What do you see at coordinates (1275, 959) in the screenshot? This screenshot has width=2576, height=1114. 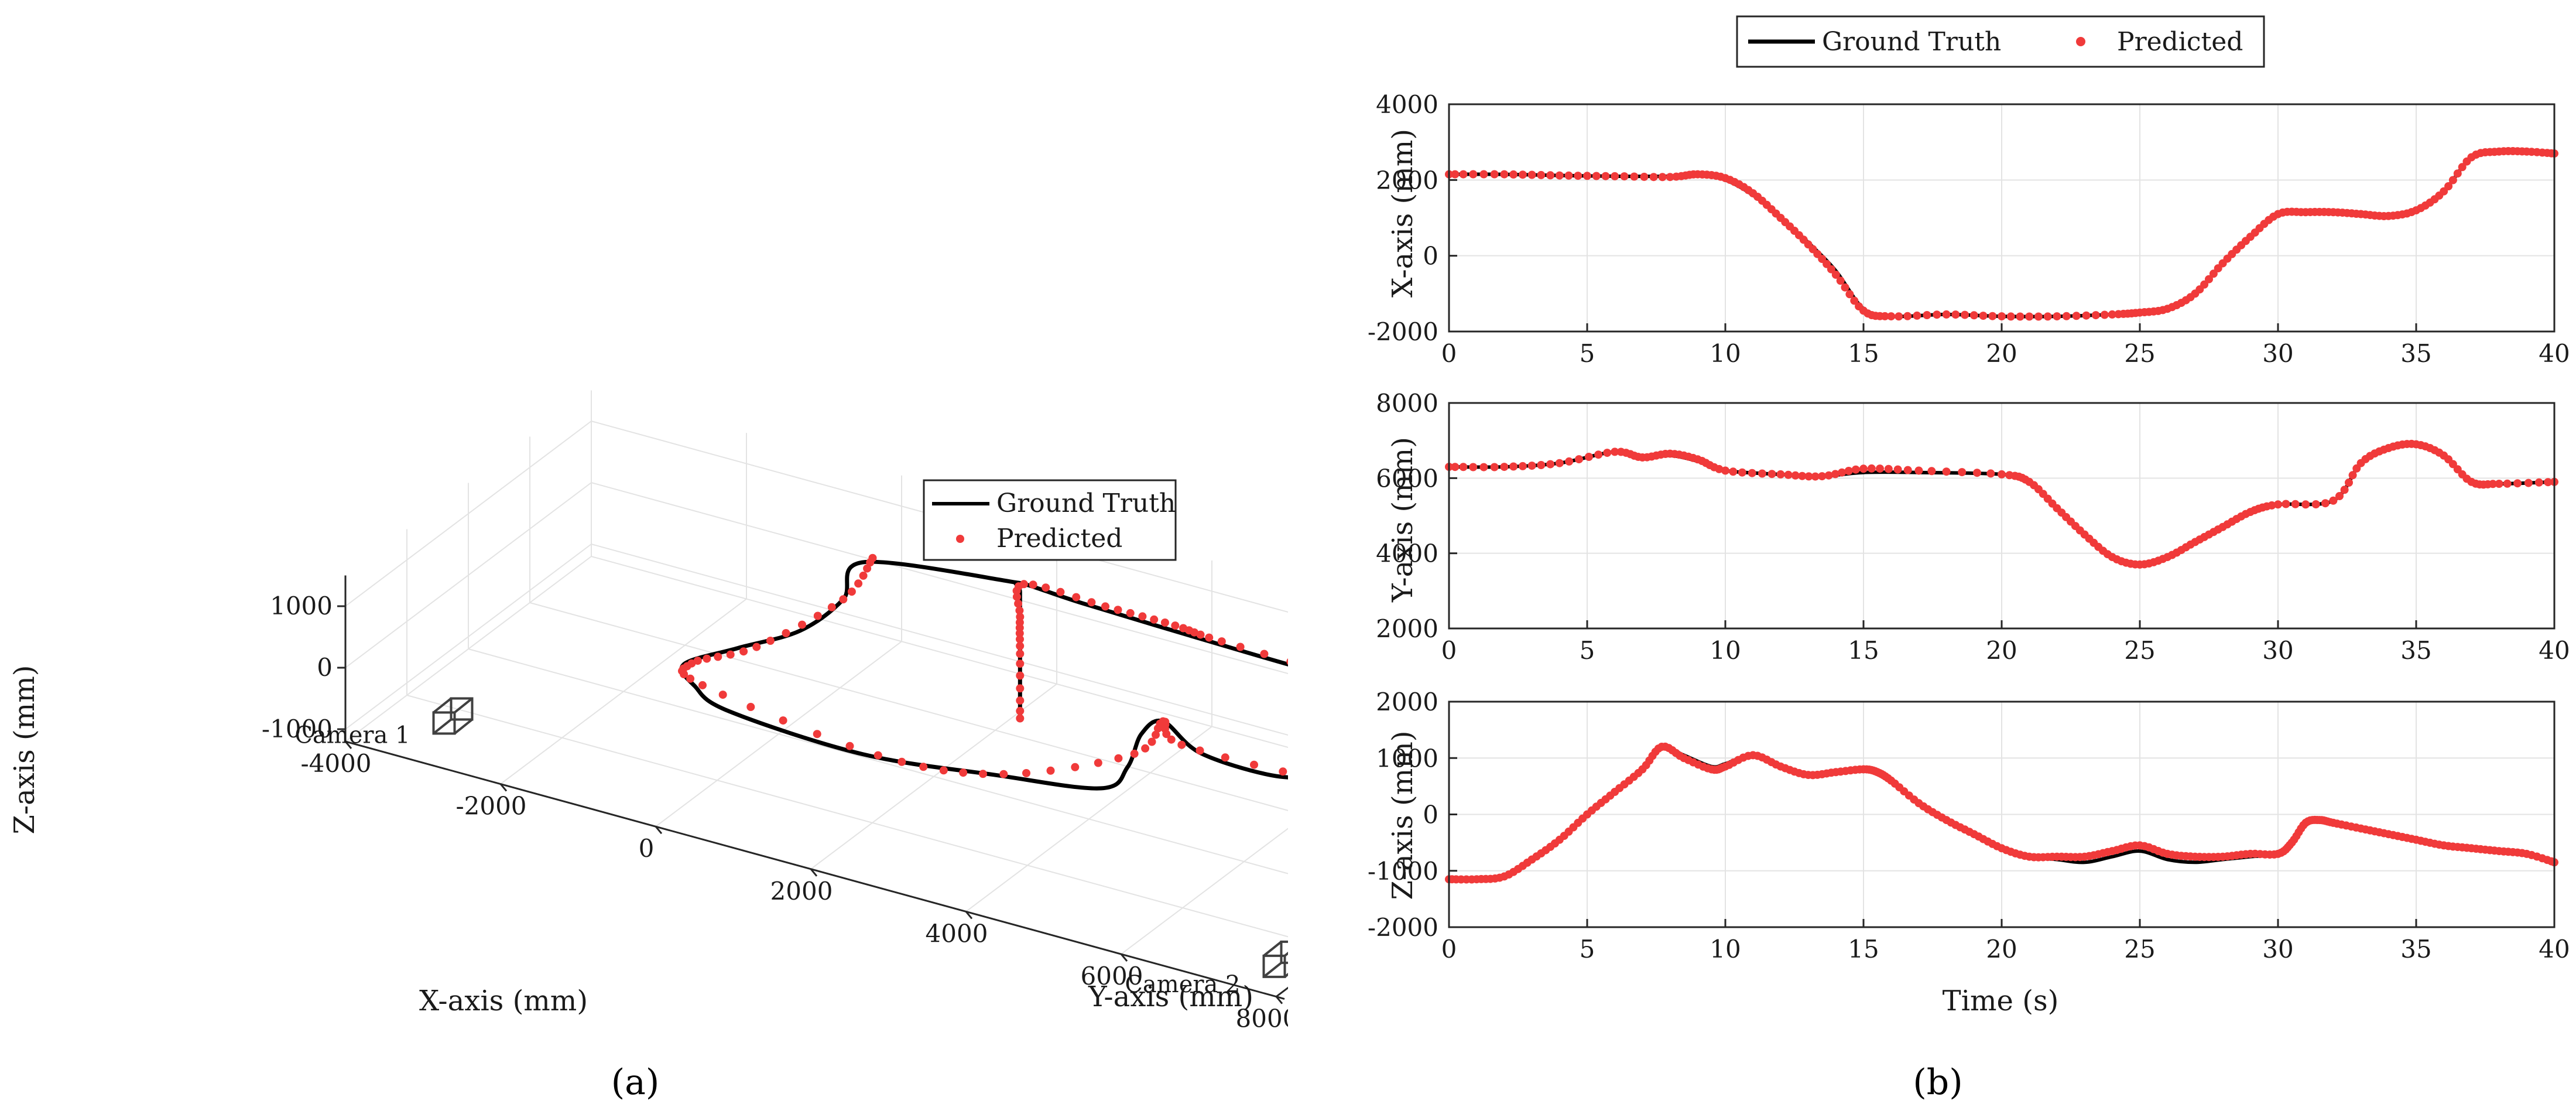 I see `camera-2-icon` at bounding box center [1275, 959].